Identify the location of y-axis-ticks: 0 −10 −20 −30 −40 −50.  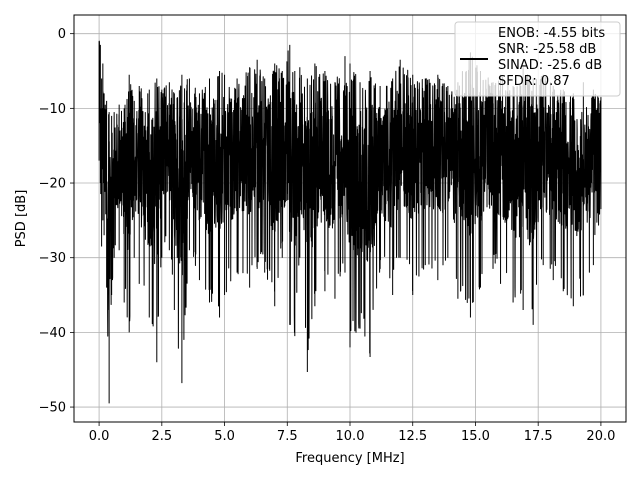
(56, 221).